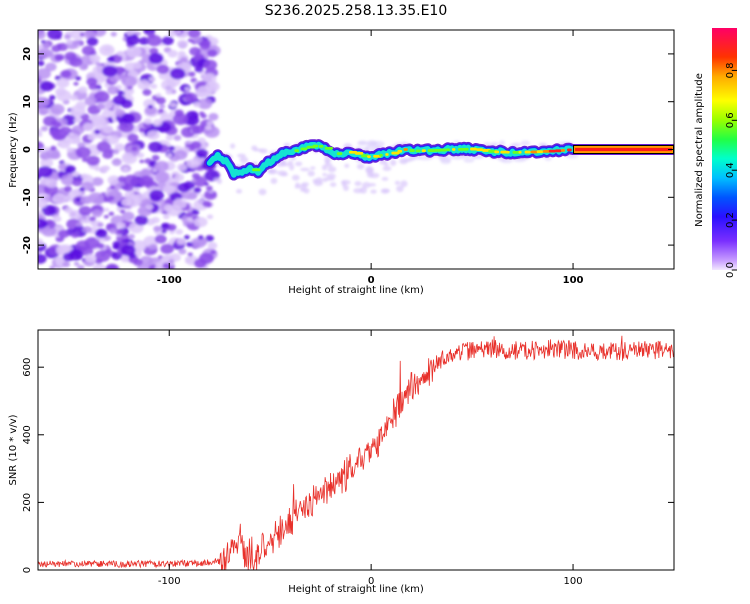  Describe the element at coordinates (730, 270) in the screenshot. I see `colorbar-tick-label: 0.0` at that location.